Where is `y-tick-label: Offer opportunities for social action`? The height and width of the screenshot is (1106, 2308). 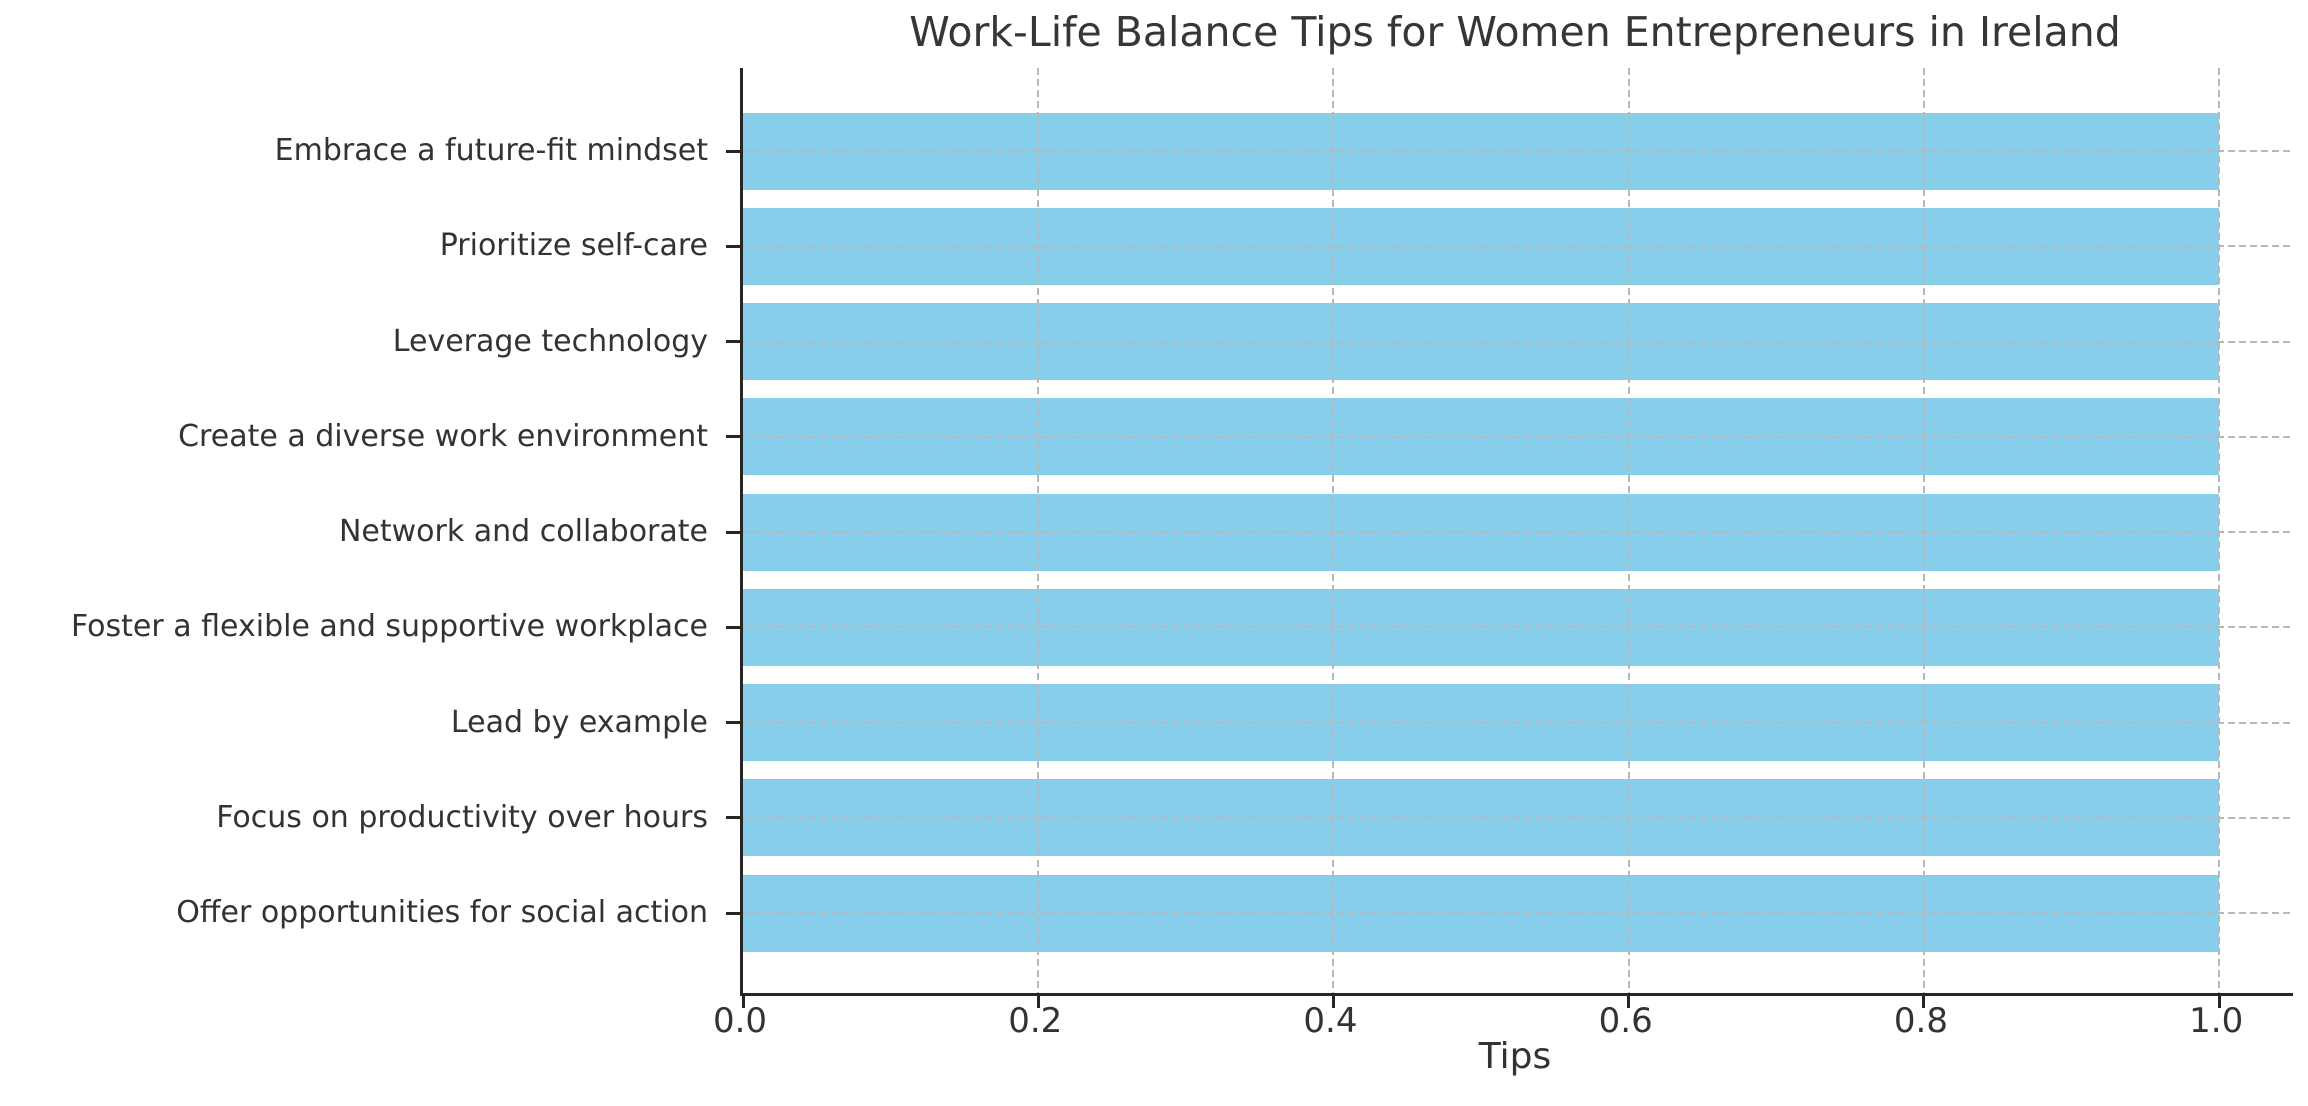
y-tick-label: Offer opportunities for social action is located at coordinates (442, 912).